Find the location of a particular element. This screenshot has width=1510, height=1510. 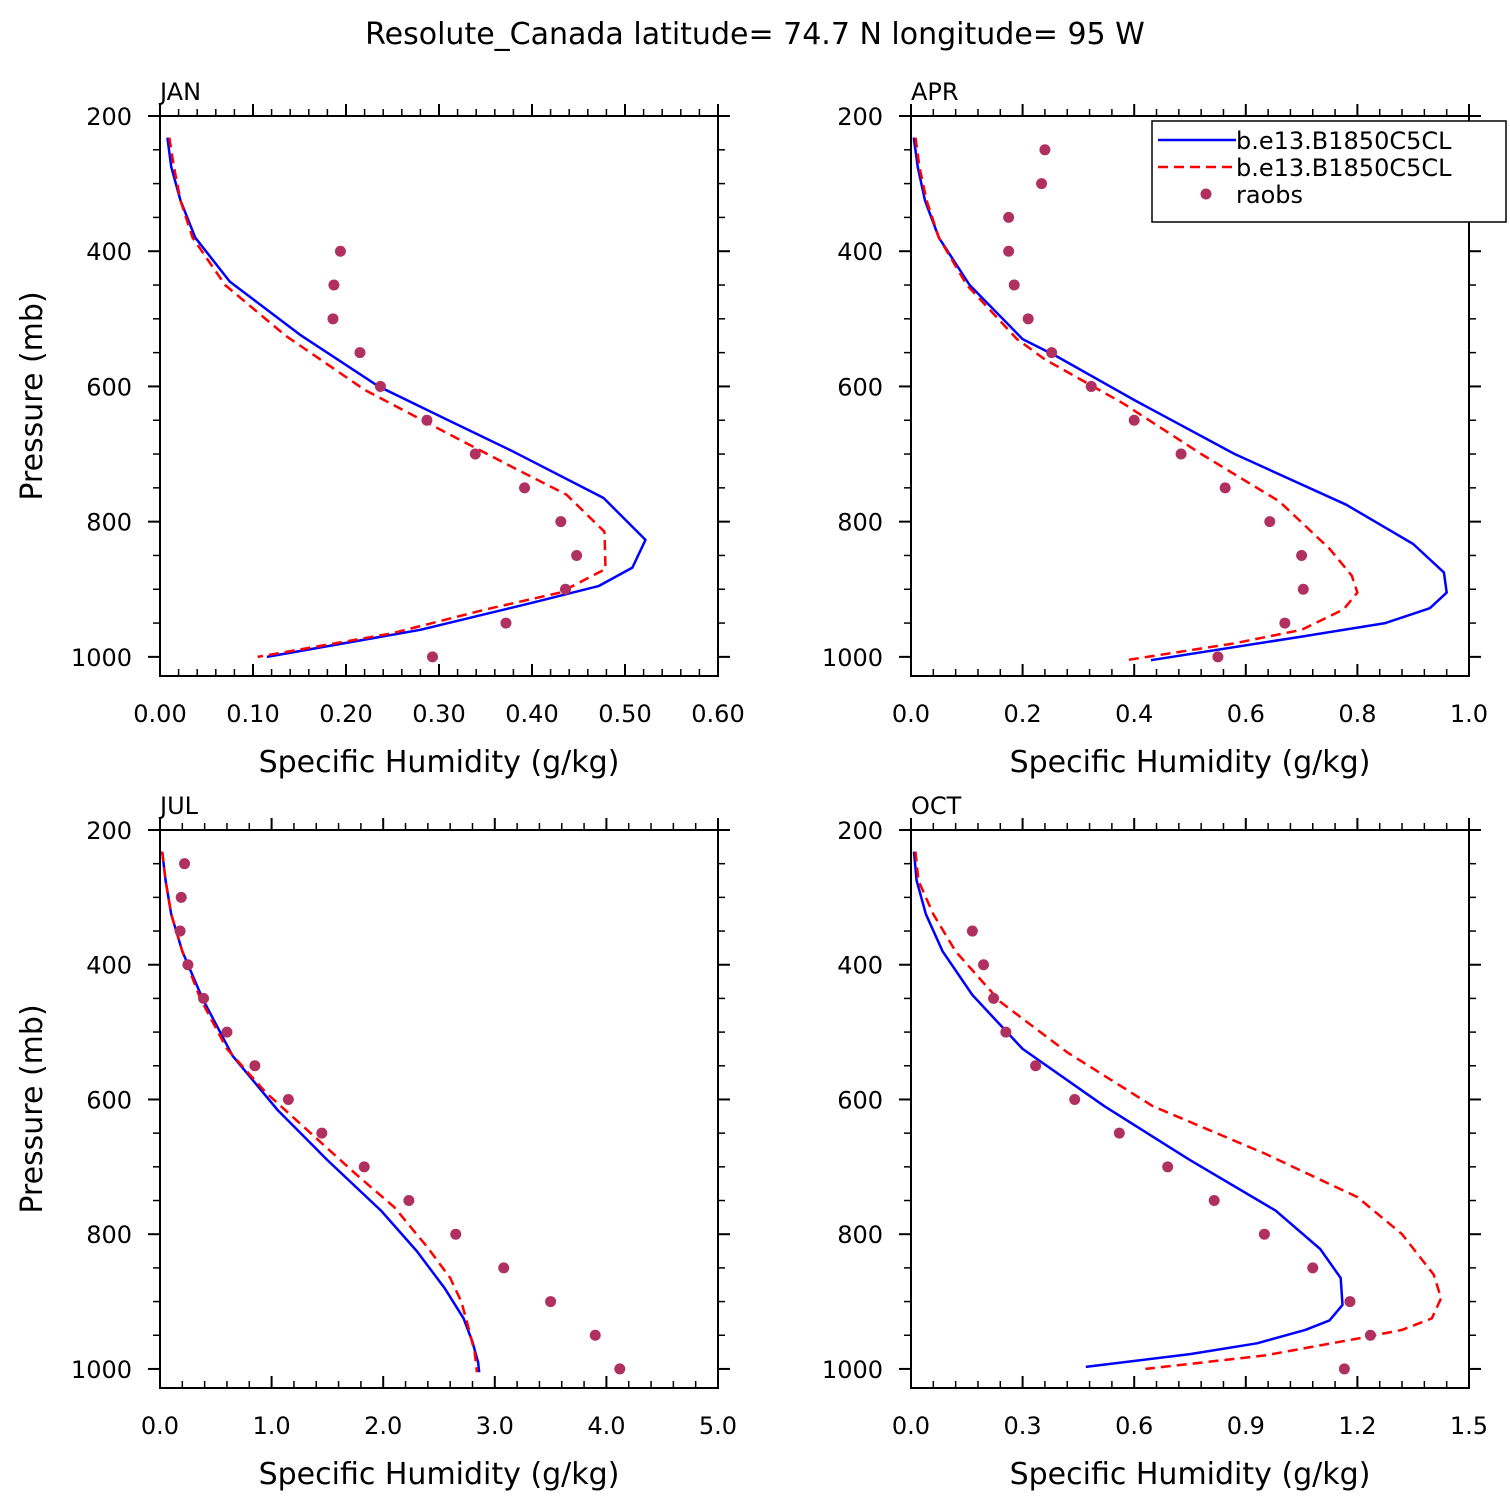

x-tick-label: 3.0 is located at coordinates (495, 1426).